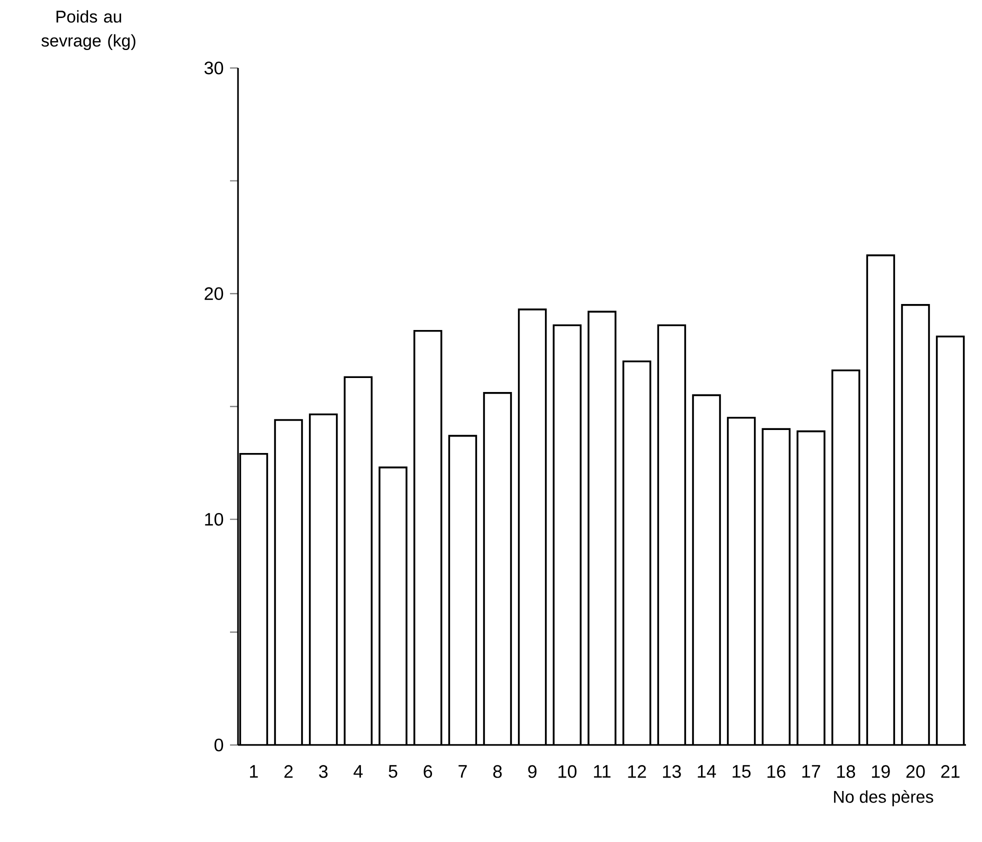  Describe the element at coordinates (707, 771) in the screenshot. I see `x-tick-label: 14` at that location.